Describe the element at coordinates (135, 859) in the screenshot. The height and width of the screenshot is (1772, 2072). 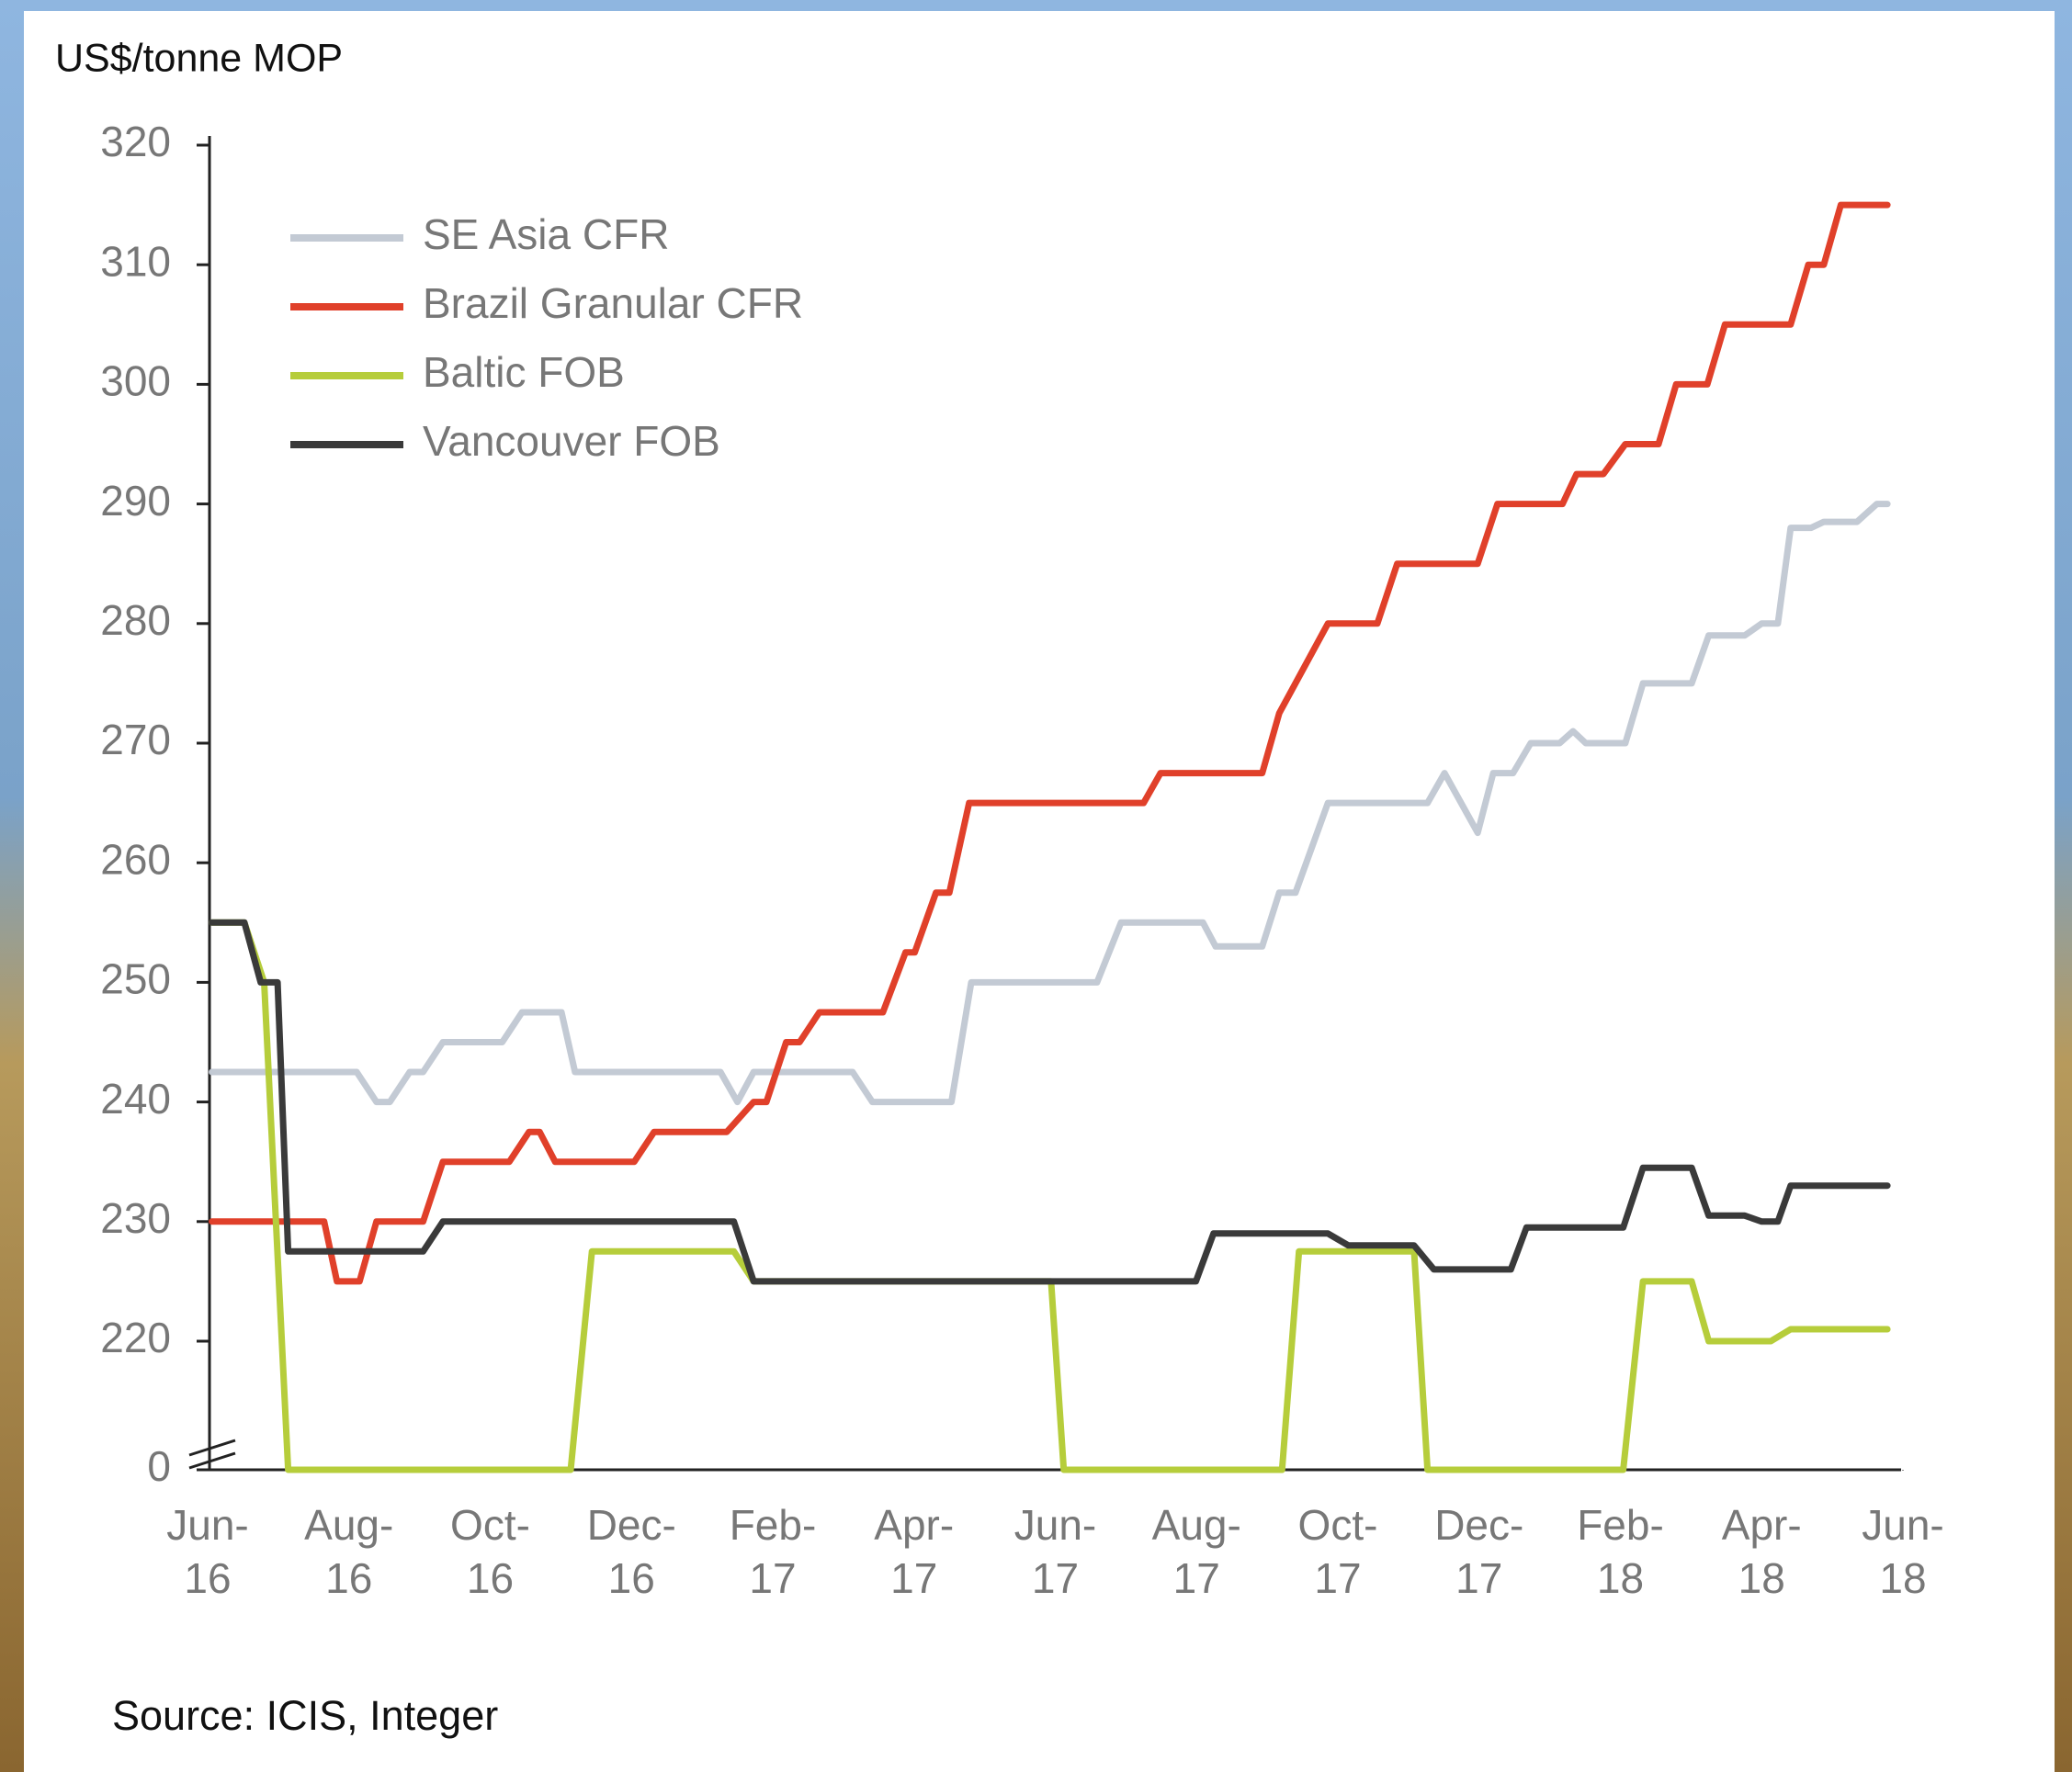
I see `y-tick-label: 260` at that location.